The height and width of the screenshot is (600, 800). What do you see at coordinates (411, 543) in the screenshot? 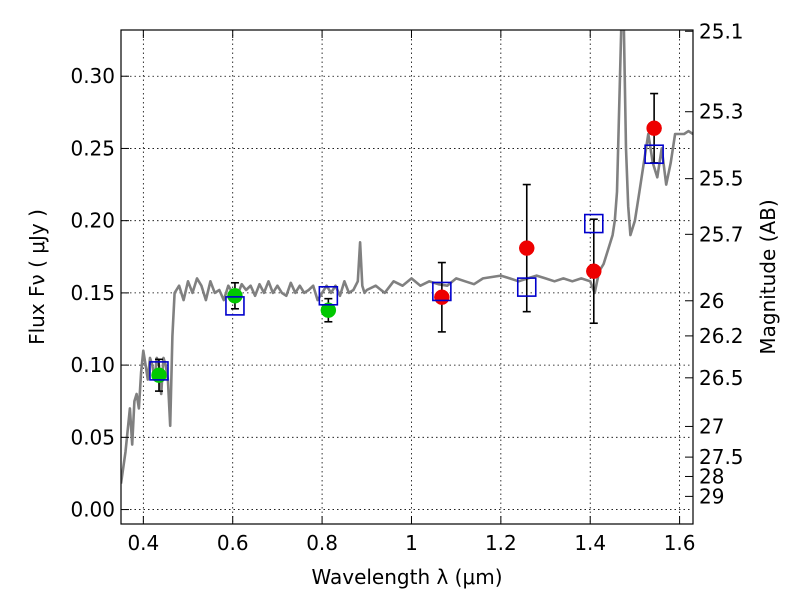
I see `x-tick-label: 1` at bounding box center [411, 543].